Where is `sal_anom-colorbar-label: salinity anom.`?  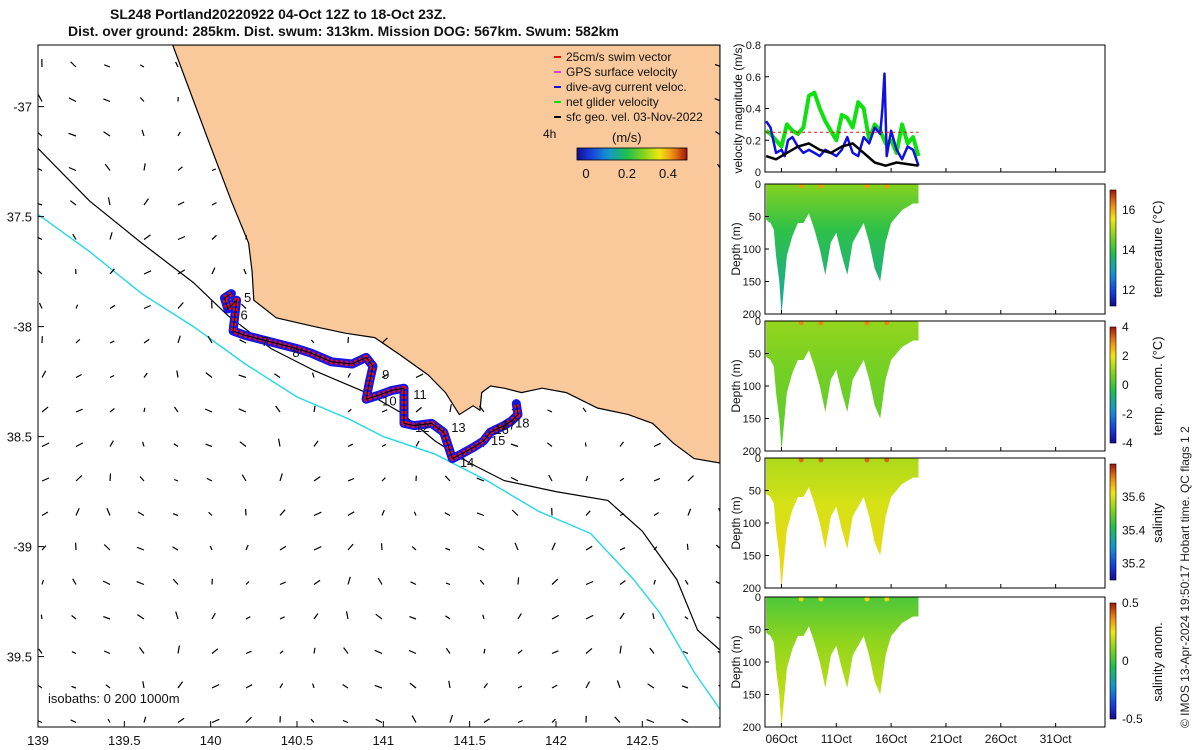
sal_anom-colorbar-label: salinity anom. is located at coordinates (1157, 661).